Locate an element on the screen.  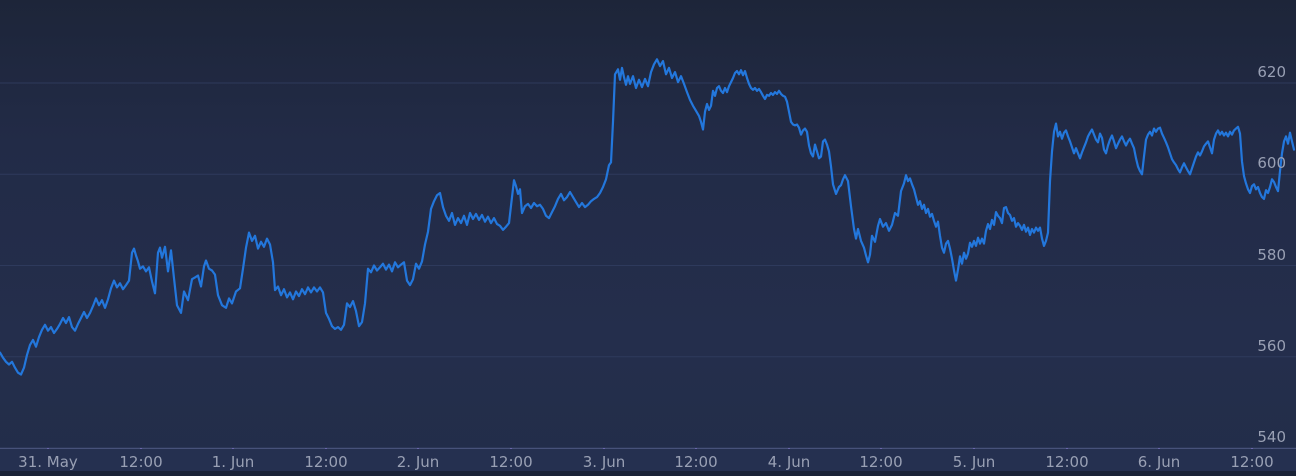
x-axis-label: 3. Jun is located at coordinates (604, 462).